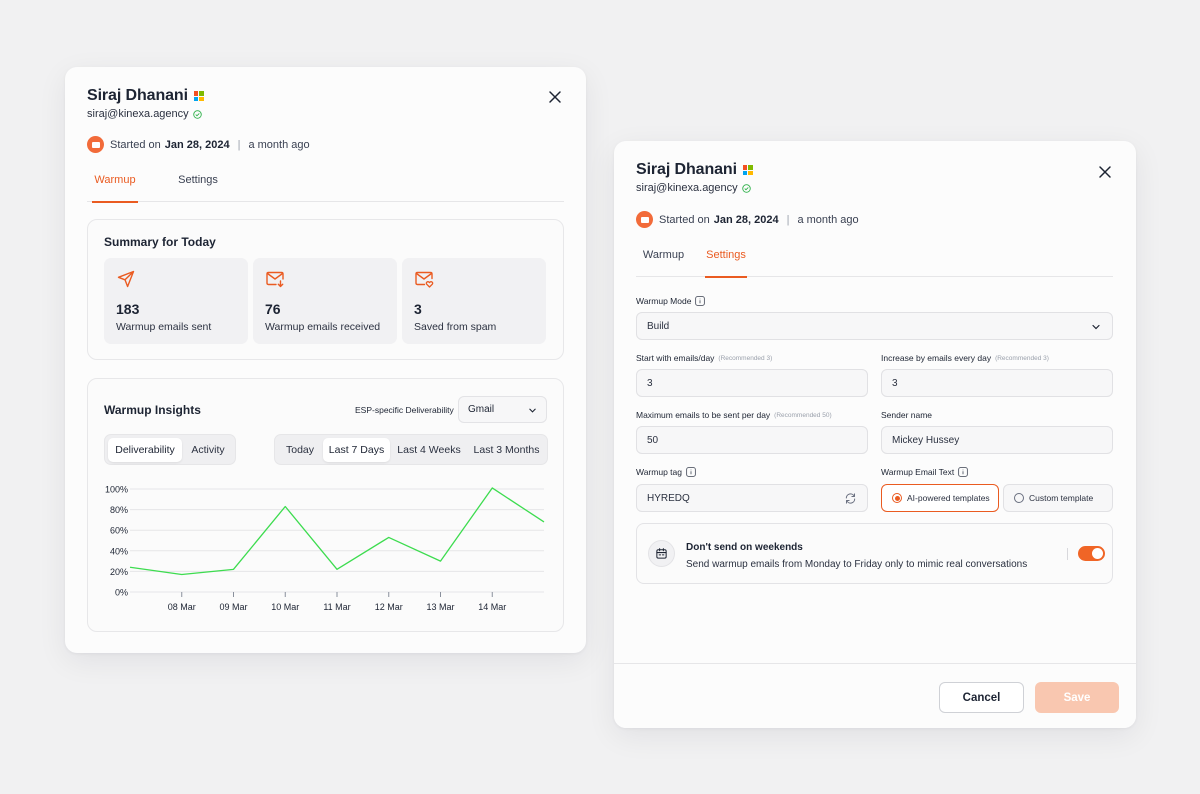  What do you see at coordinates (481, 409) in the screenshot?
I see `esp-select-value: Gmail` at bounding box center [481, 409].